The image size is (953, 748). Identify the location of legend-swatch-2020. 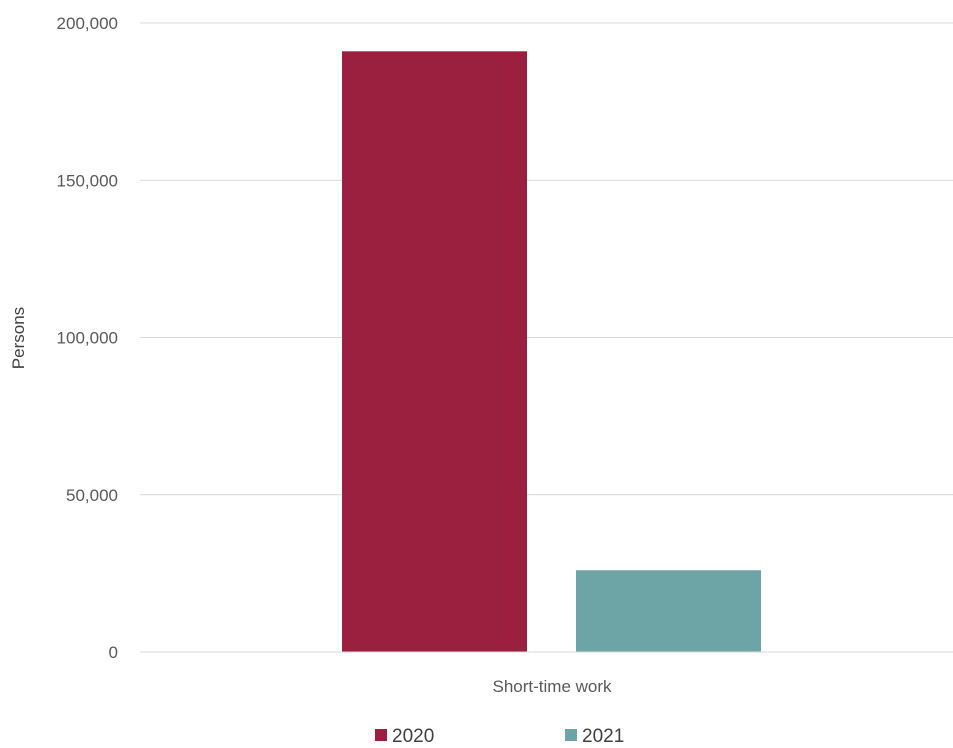
(381, 735).